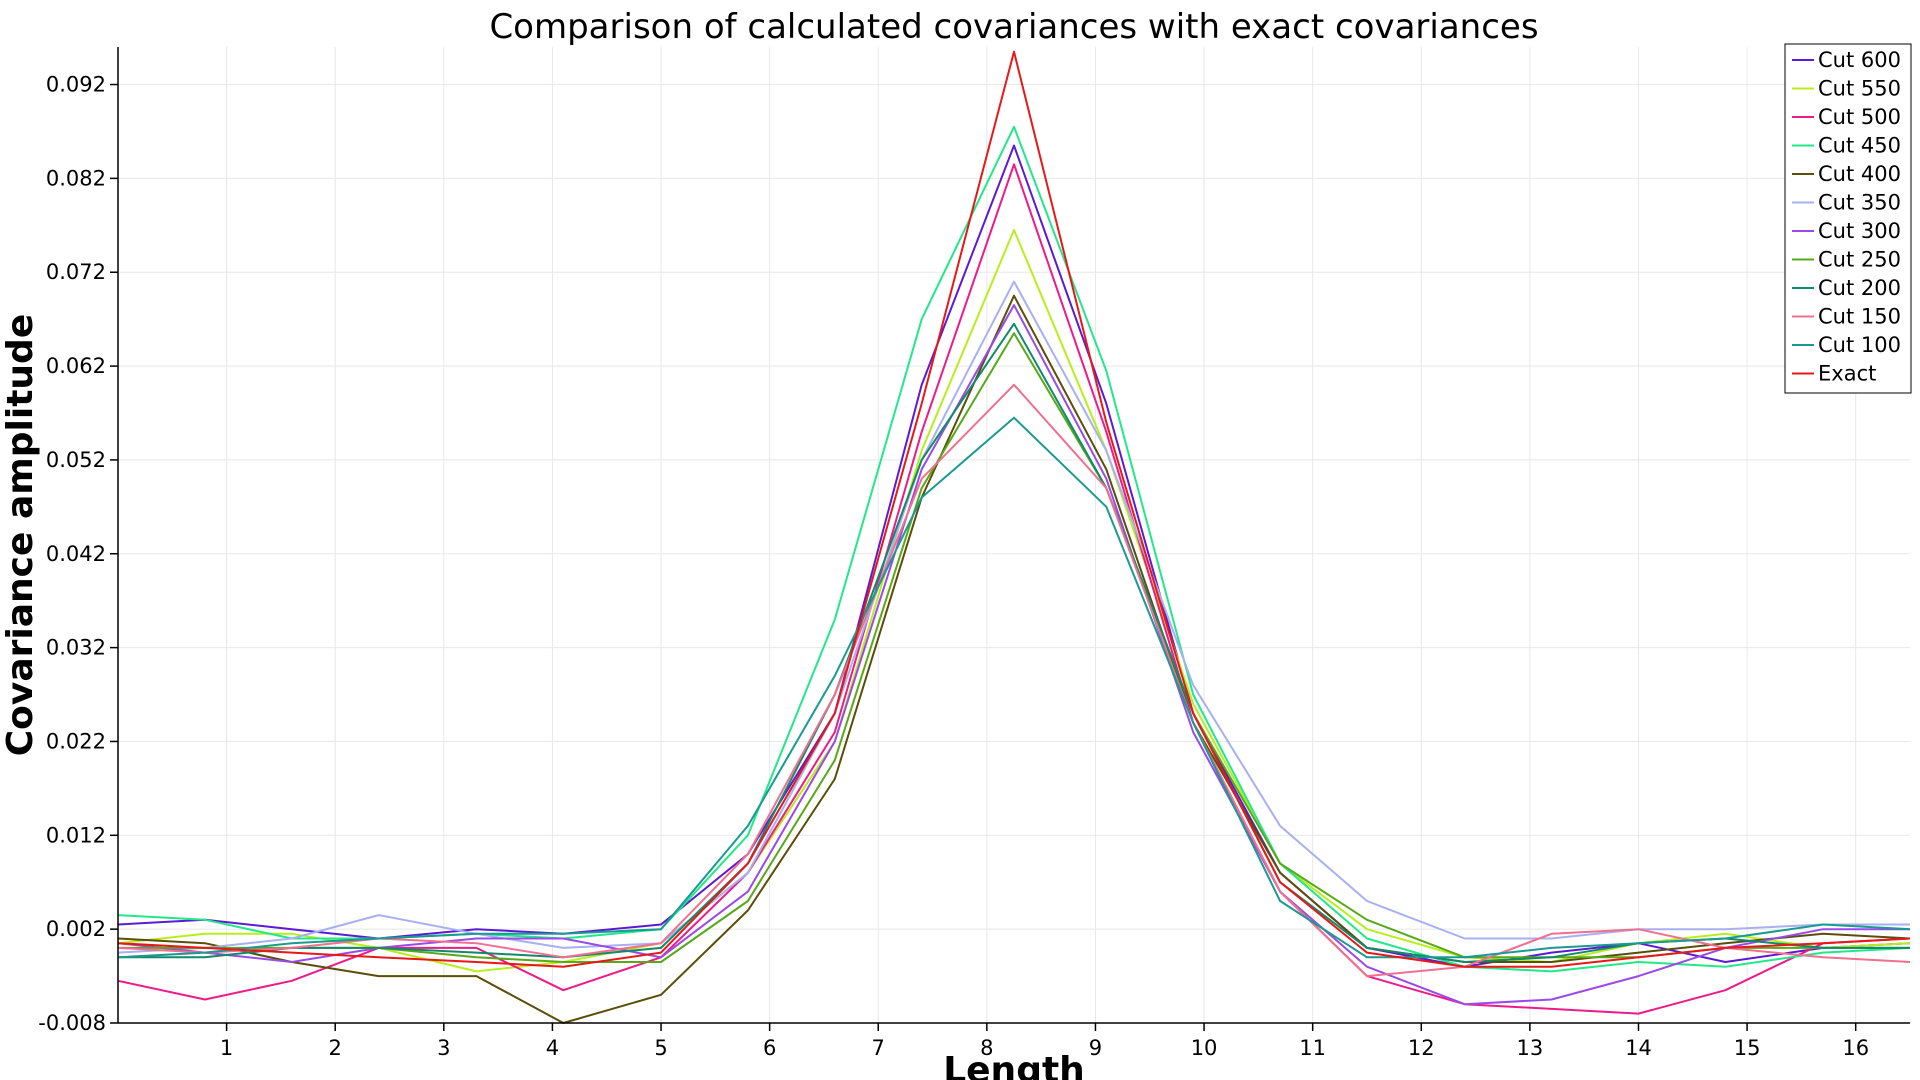 The image size is (1920, 1080). I want to click on y-tick-label: 0.082, so click(76, 178).